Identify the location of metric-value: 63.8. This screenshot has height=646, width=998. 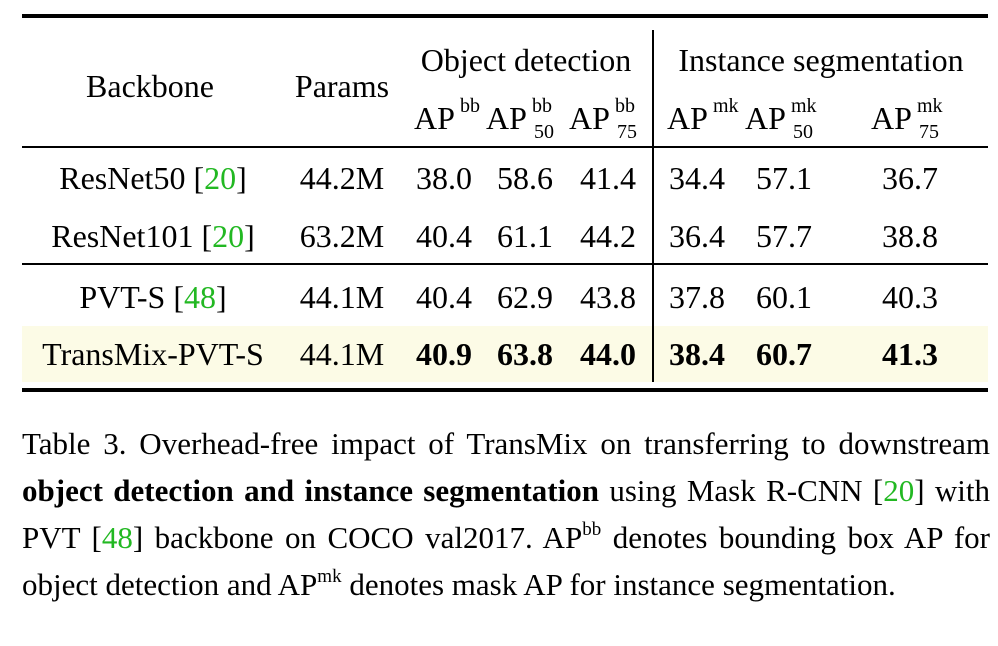
(525, 354).